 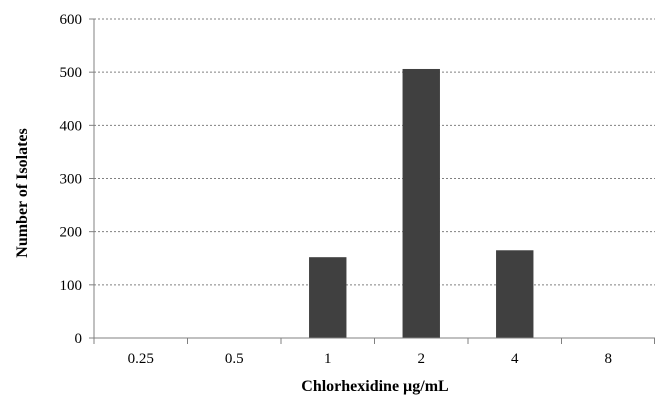 What do you see at coordinates (79, 339) in the screenshot?
I see `y-tick-label: 0` at bounding box center [79, 339].